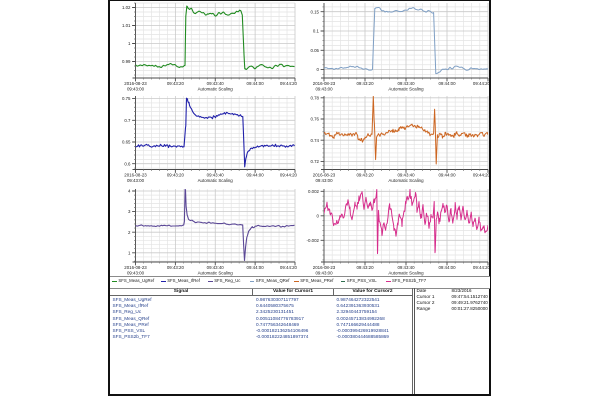  I want to click on svg-text: 1.01, so click(126, 25).